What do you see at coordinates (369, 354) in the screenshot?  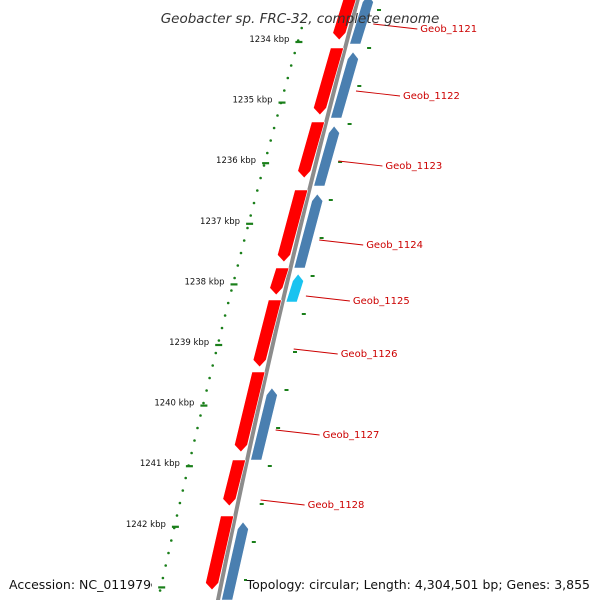 I see `gene-label: Geob_1126` at bounding box center [369, 354].